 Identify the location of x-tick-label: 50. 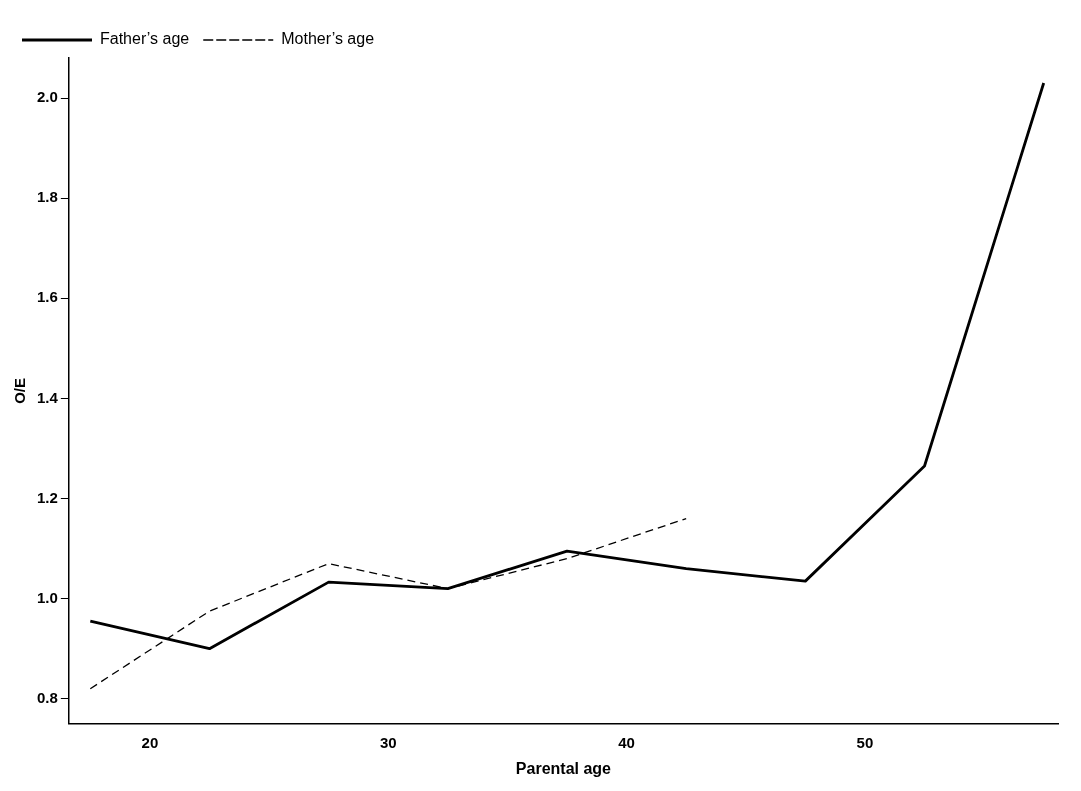
(865, 742).